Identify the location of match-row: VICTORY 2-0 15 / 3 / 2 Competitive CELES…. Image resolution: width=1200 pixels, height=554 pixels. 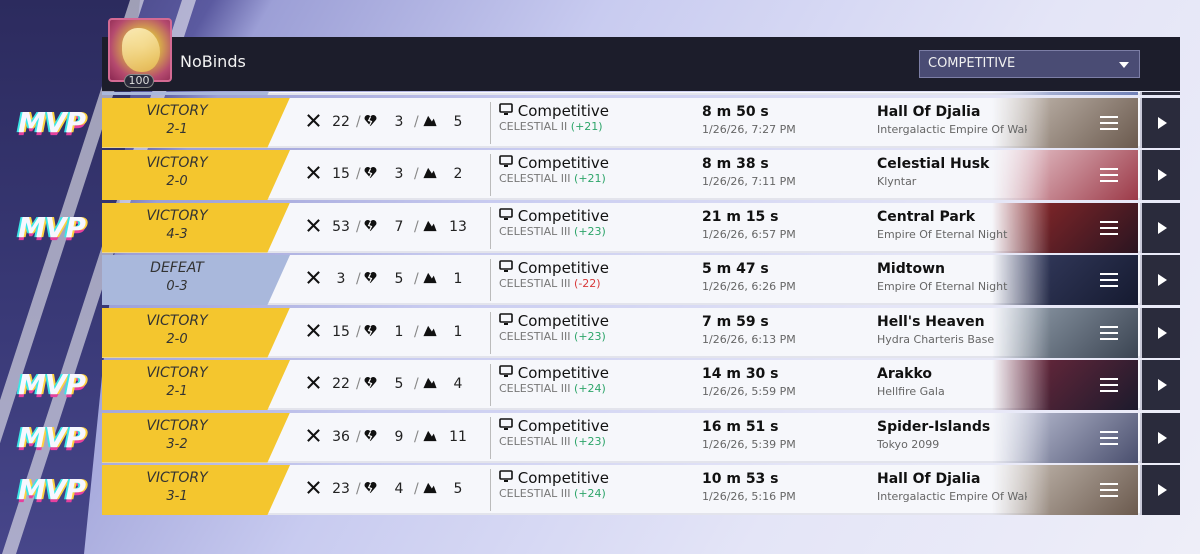
(641, 175).